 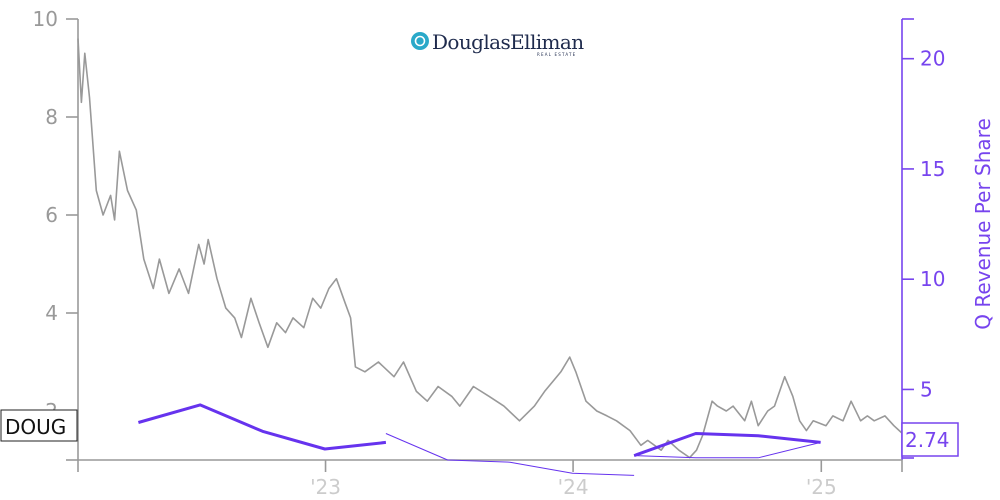 I want to click on ticker-label-box: DOUG, so click(x=39, y=425).